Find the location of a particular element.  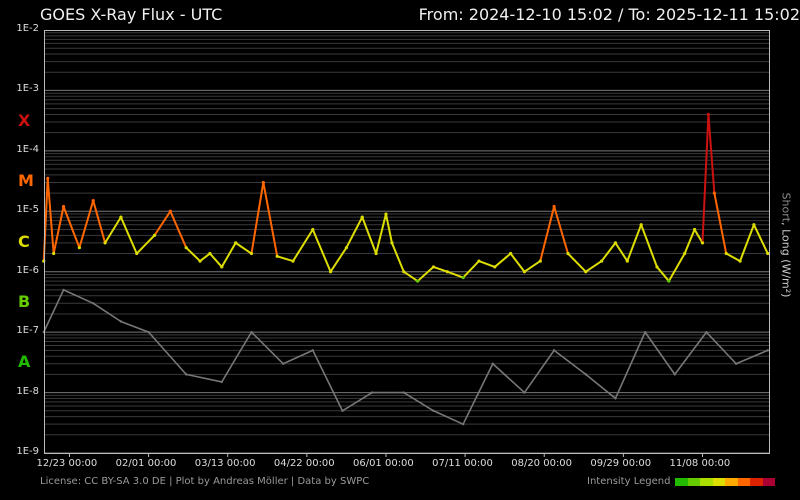

y-tick-label: 1E-6 is located at coordinates (27, 270).